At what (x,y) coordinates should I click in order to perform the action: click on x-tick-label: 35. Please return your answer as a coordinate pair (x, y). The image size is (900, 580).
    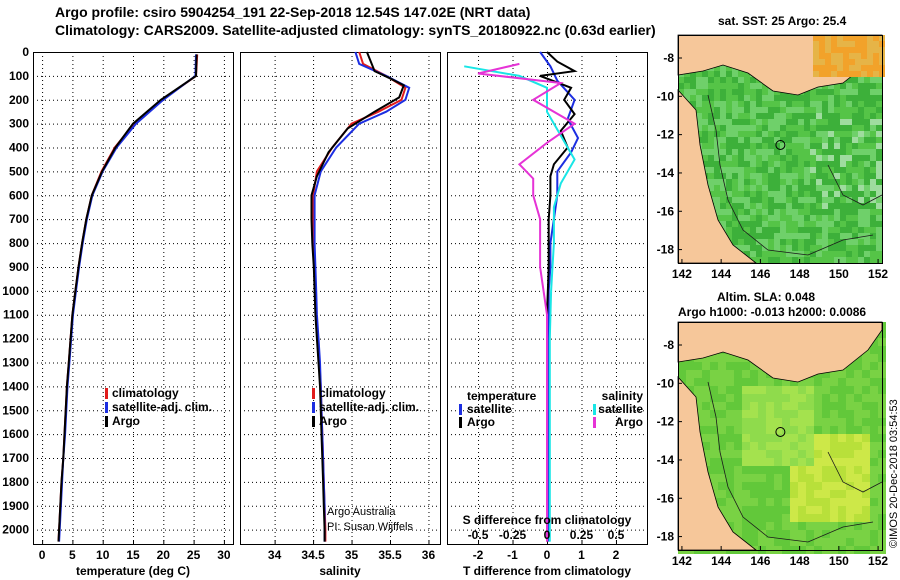
    Looking at the image, I should click on (352, 555).